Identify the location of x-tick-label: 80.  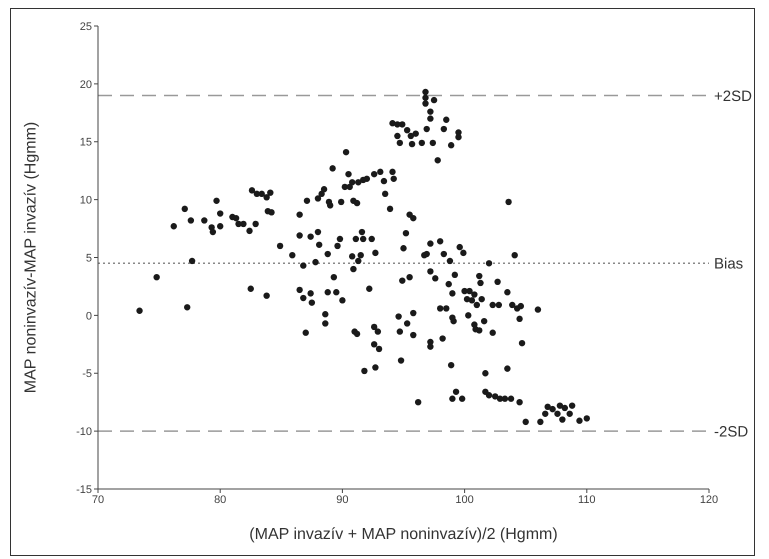
(220, 500).